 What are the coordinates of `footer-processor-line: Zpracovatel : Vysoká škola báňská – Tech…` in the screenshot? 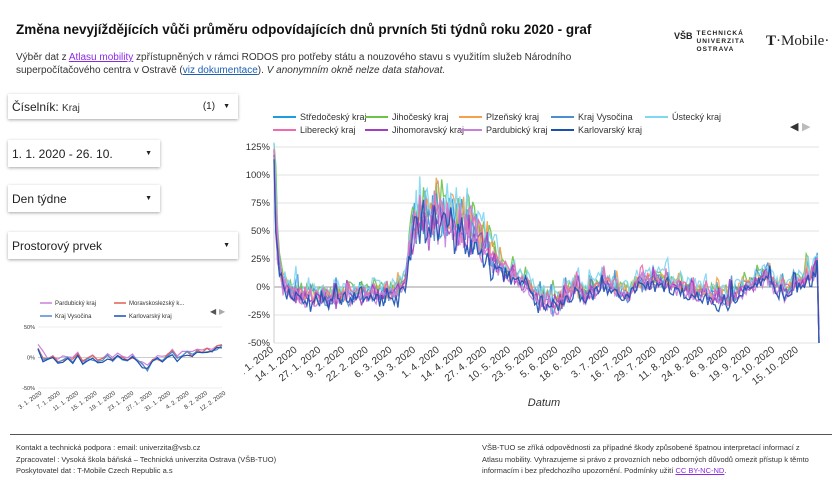 It's located at (146, 459).